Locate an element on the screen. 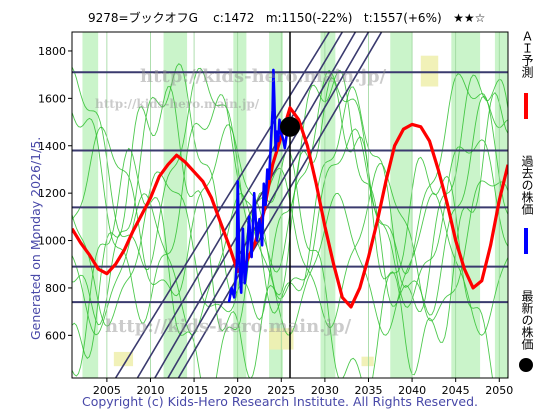 This screenshot has height=420, width=560. header-stars: ★★☆ is located at coordinates (469, 18).